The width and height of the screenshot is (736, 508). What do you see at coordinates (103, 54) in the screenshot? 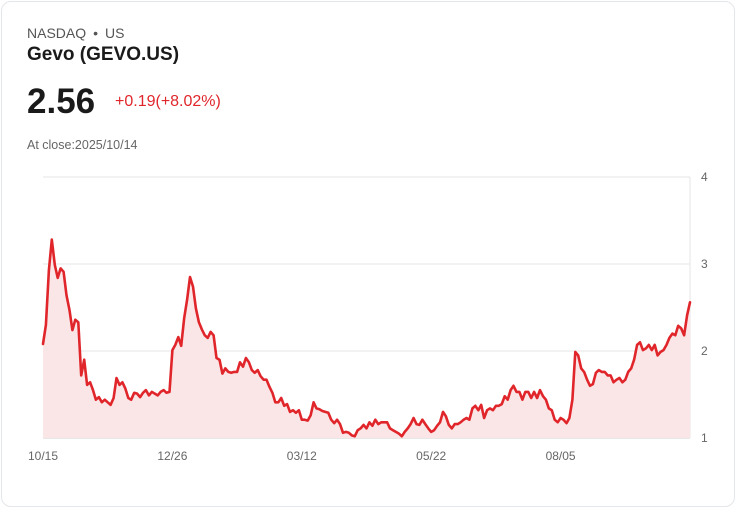
I see `stock-title: Gevo (GEVO.US)` at bounding box center [103, 54].